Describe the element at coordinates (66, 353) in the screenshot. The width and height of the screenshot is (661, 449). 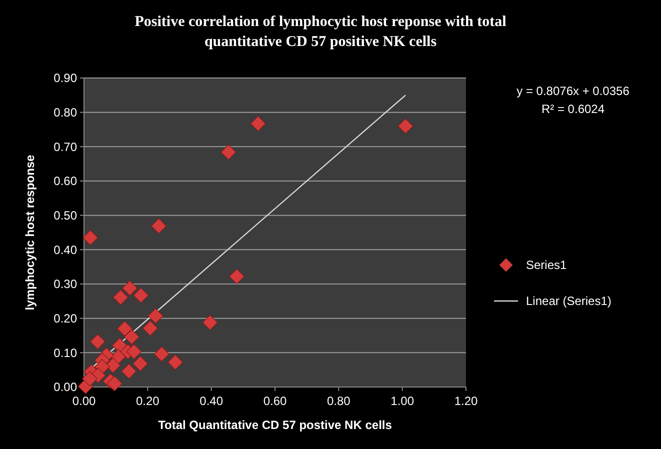
I see `y-tick-label: 0.10` at that location.